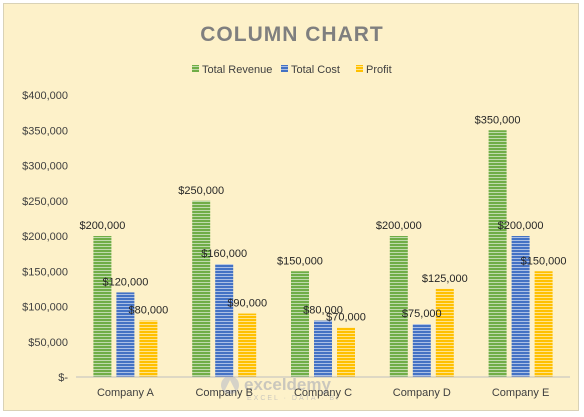 The width and height of the screenshot is (584, 417). What do you see at coordinates (45, 202) in the screenshot?
I see `y-tick-label: $250,000` at bounding box center [45, 202].